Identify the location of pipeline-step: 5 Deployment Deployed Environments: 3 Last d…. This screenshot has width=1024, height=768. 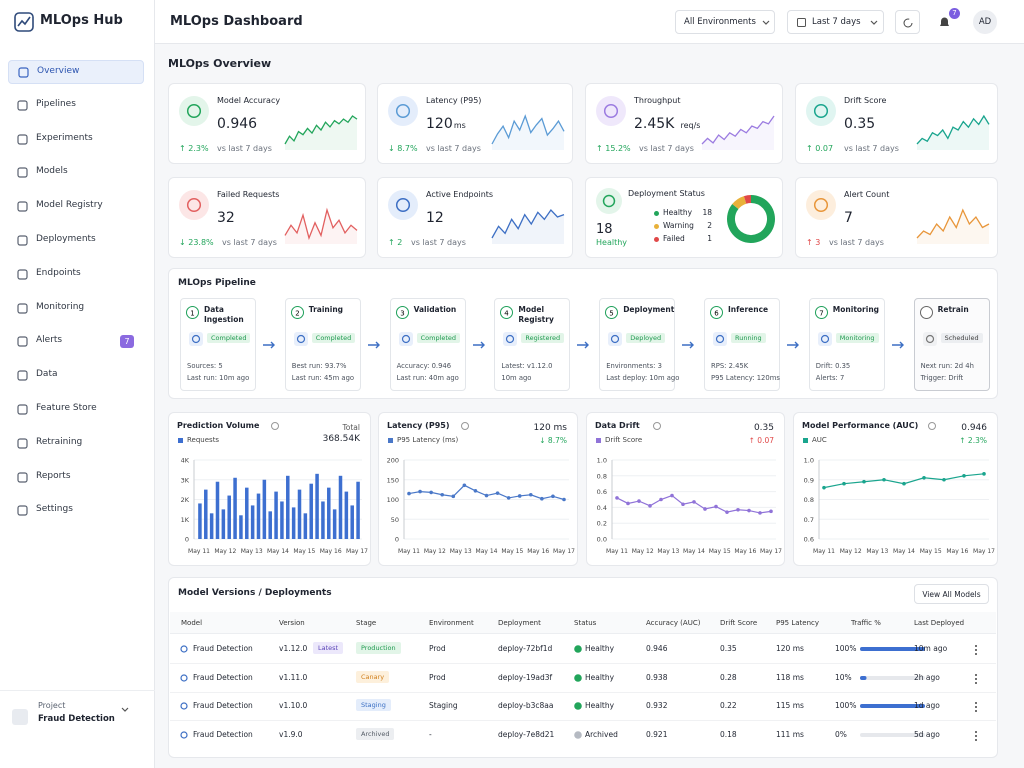
(639, 344).